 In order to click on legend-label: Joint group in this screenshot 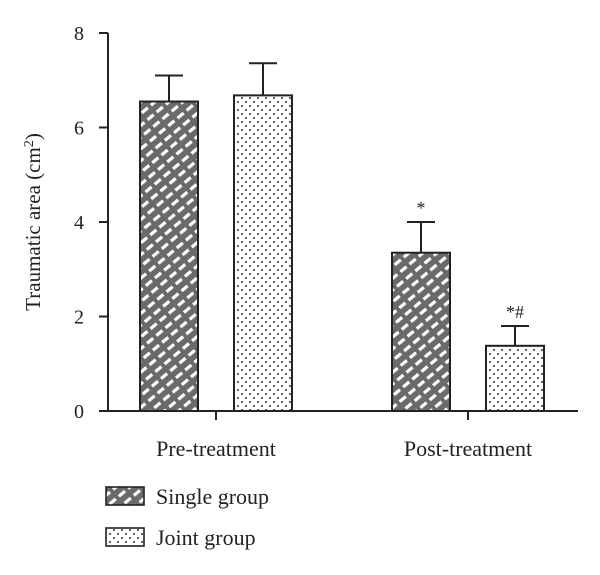, I will do `click(206, 537)`.